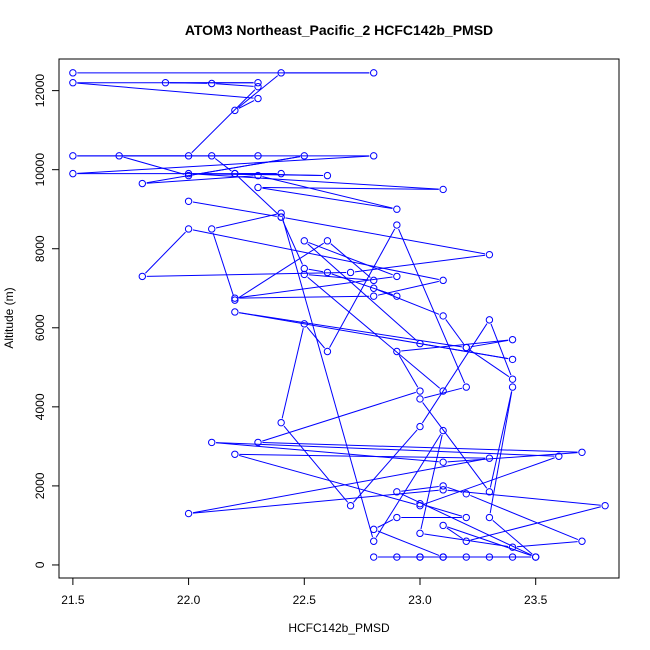  Describe the element at coordinates (73, 600) in the screenshot. I see `x-tick-label: 21.5` at that location.